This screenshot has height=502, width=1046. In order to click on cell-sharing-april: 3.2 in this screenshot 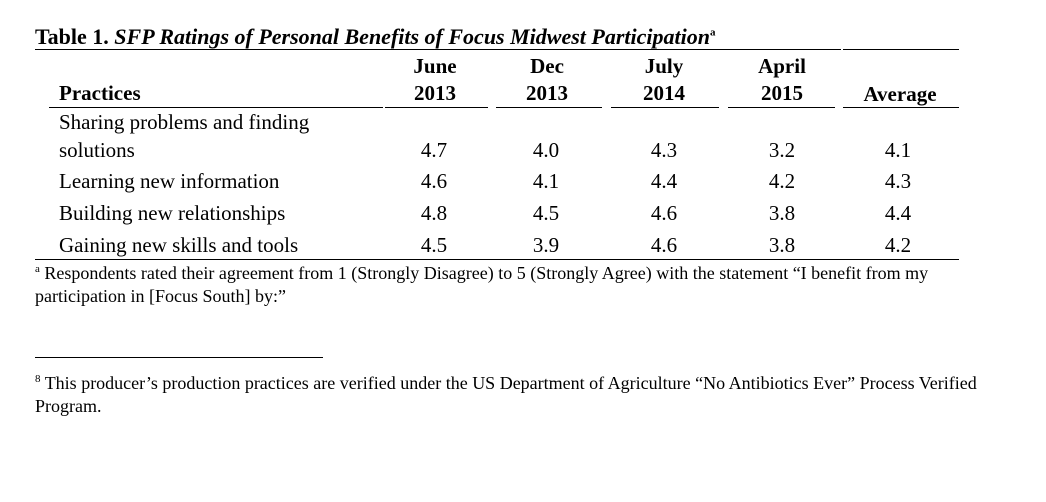, I will do `click(782, 150)`.